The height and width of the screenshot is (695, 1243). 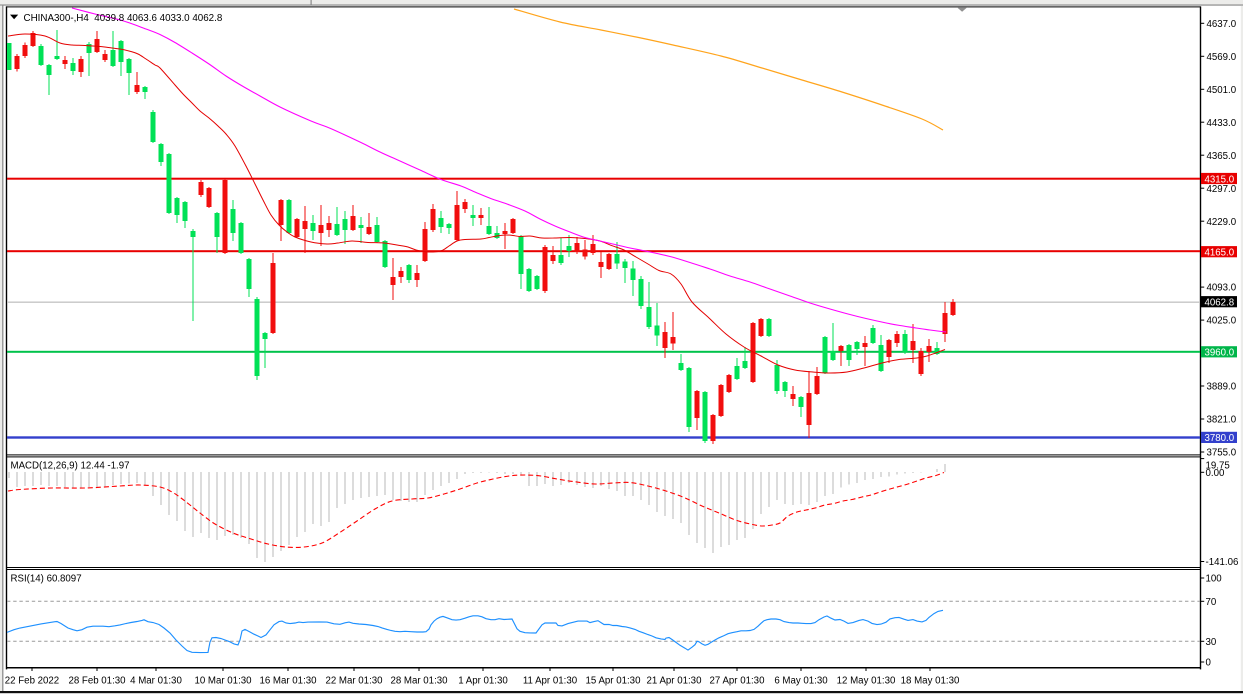 What do you see at coordinates (1222, 24) in the screenshot?
I see `svg-text: 4637.0` at bounding box center [1222, 24].